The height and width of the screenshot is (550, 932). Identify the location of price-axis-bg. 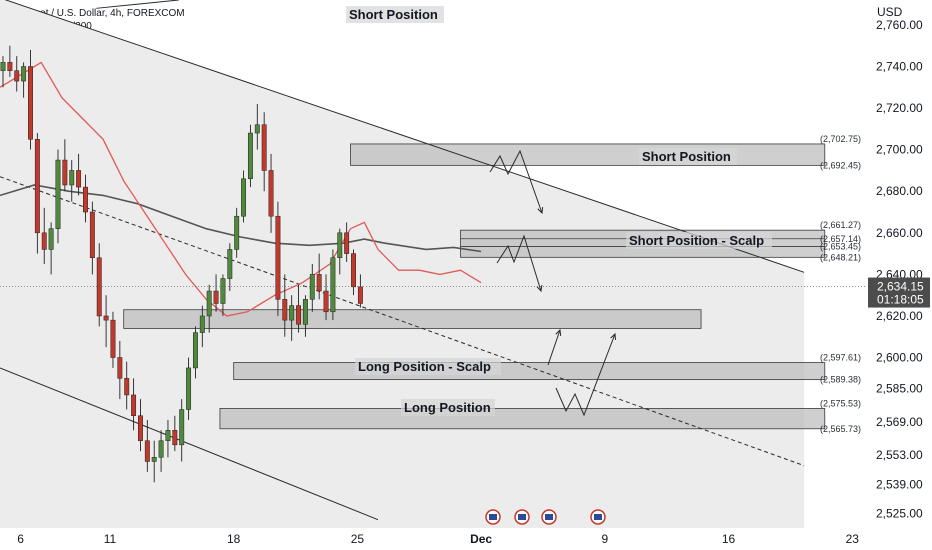
(899, 275).